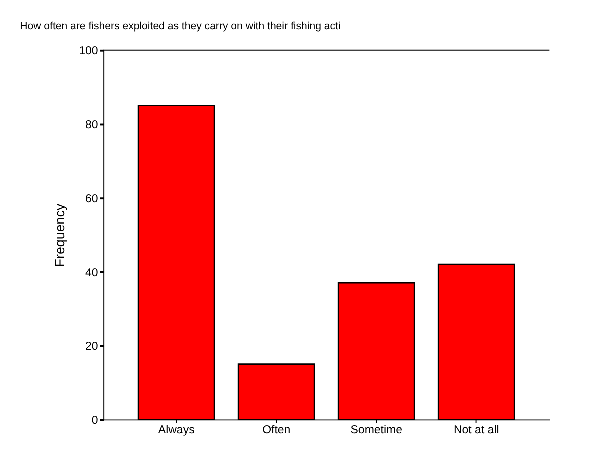 This screenshot has width=589, height=452. I want to click on y-tick-label: 40, so click(92, 273).